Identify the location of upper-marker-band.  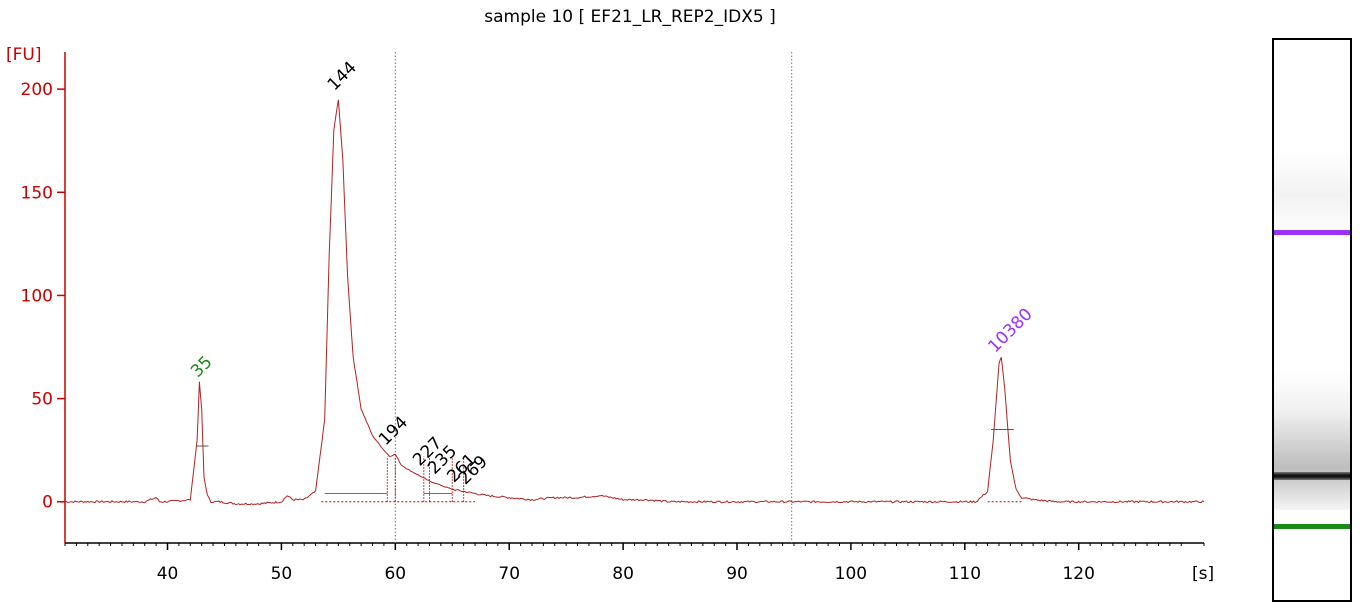
(1312, 232).